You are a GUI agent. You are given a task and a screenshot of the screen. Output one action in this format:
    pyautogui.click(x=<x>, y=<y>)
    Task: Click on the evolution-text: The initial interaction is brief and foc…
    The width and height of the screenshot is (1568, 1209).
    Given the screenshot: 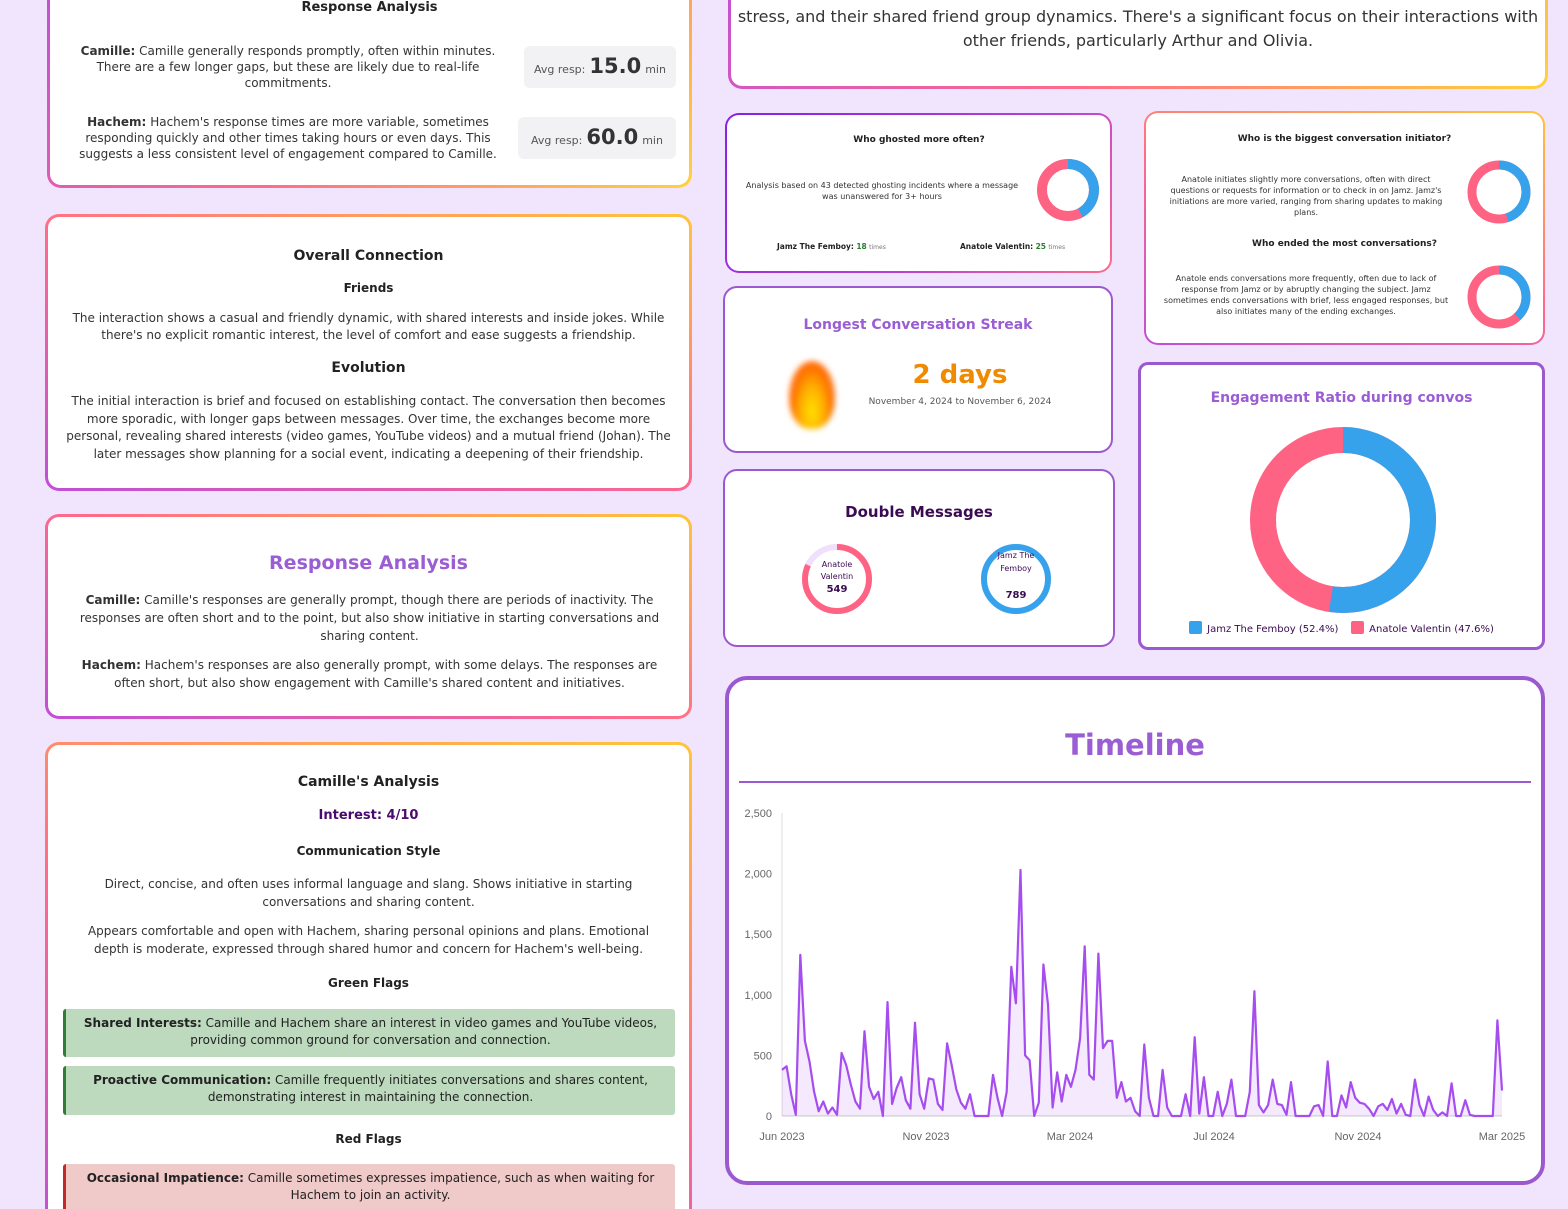 What is the action you would take?
    pyautogui.click(x=368, y=427)
    